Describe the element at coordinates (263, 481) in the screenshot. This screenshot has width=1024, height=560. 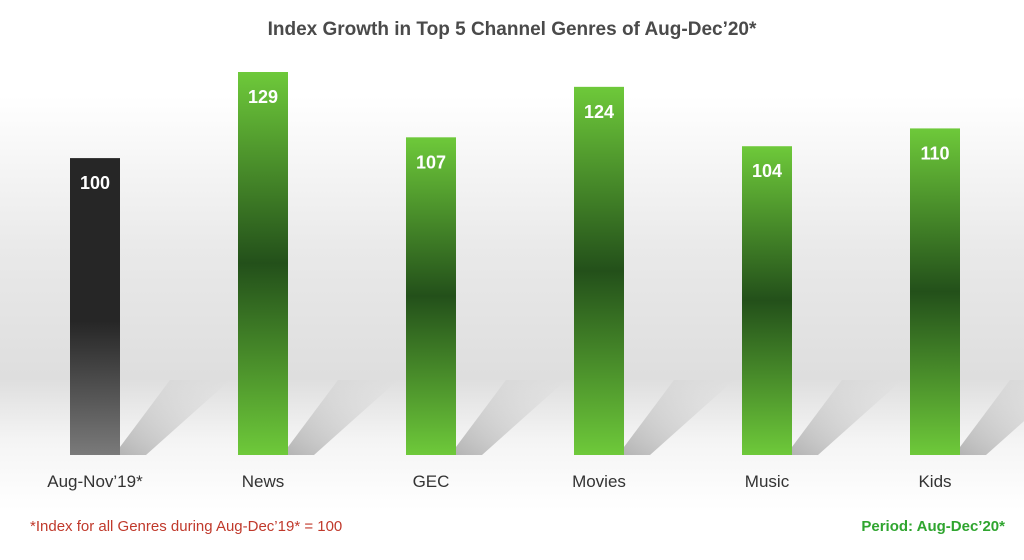
I see `category-label: News` at that location.